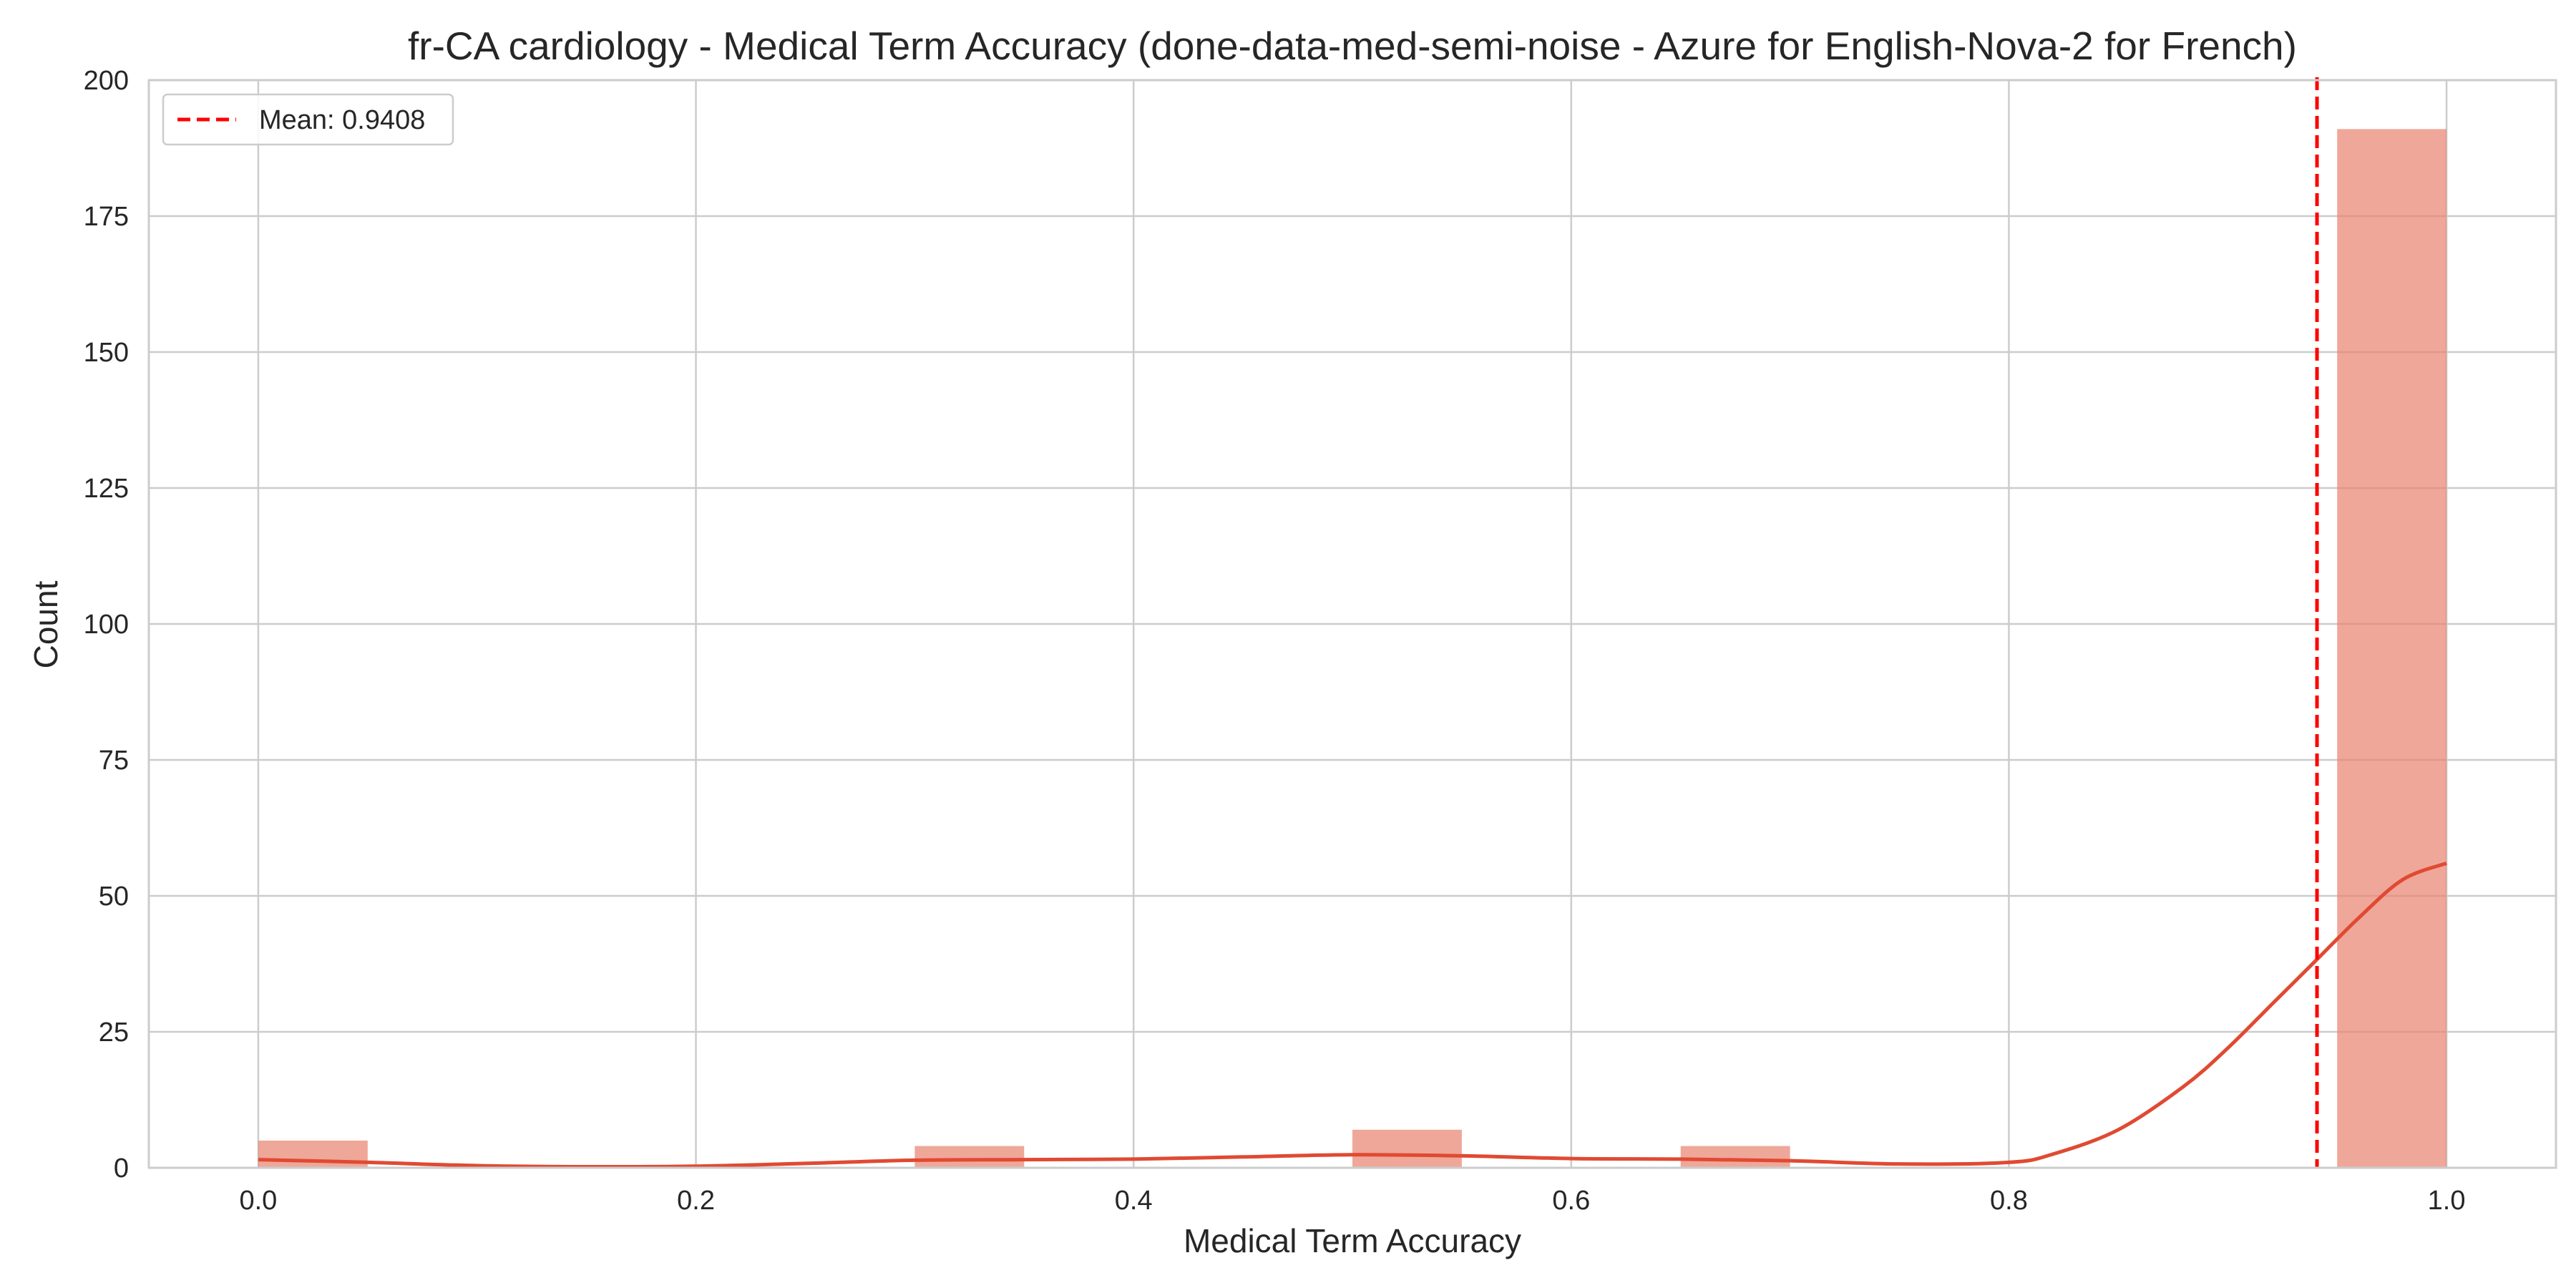 The width and height of the screenshot is (2576, 1288). What do you see at coordinates (1352, 1240) in the screenshot?
I see `x-axis-label: Medical Term Accuracy` at bounding box center [1352, 1240].